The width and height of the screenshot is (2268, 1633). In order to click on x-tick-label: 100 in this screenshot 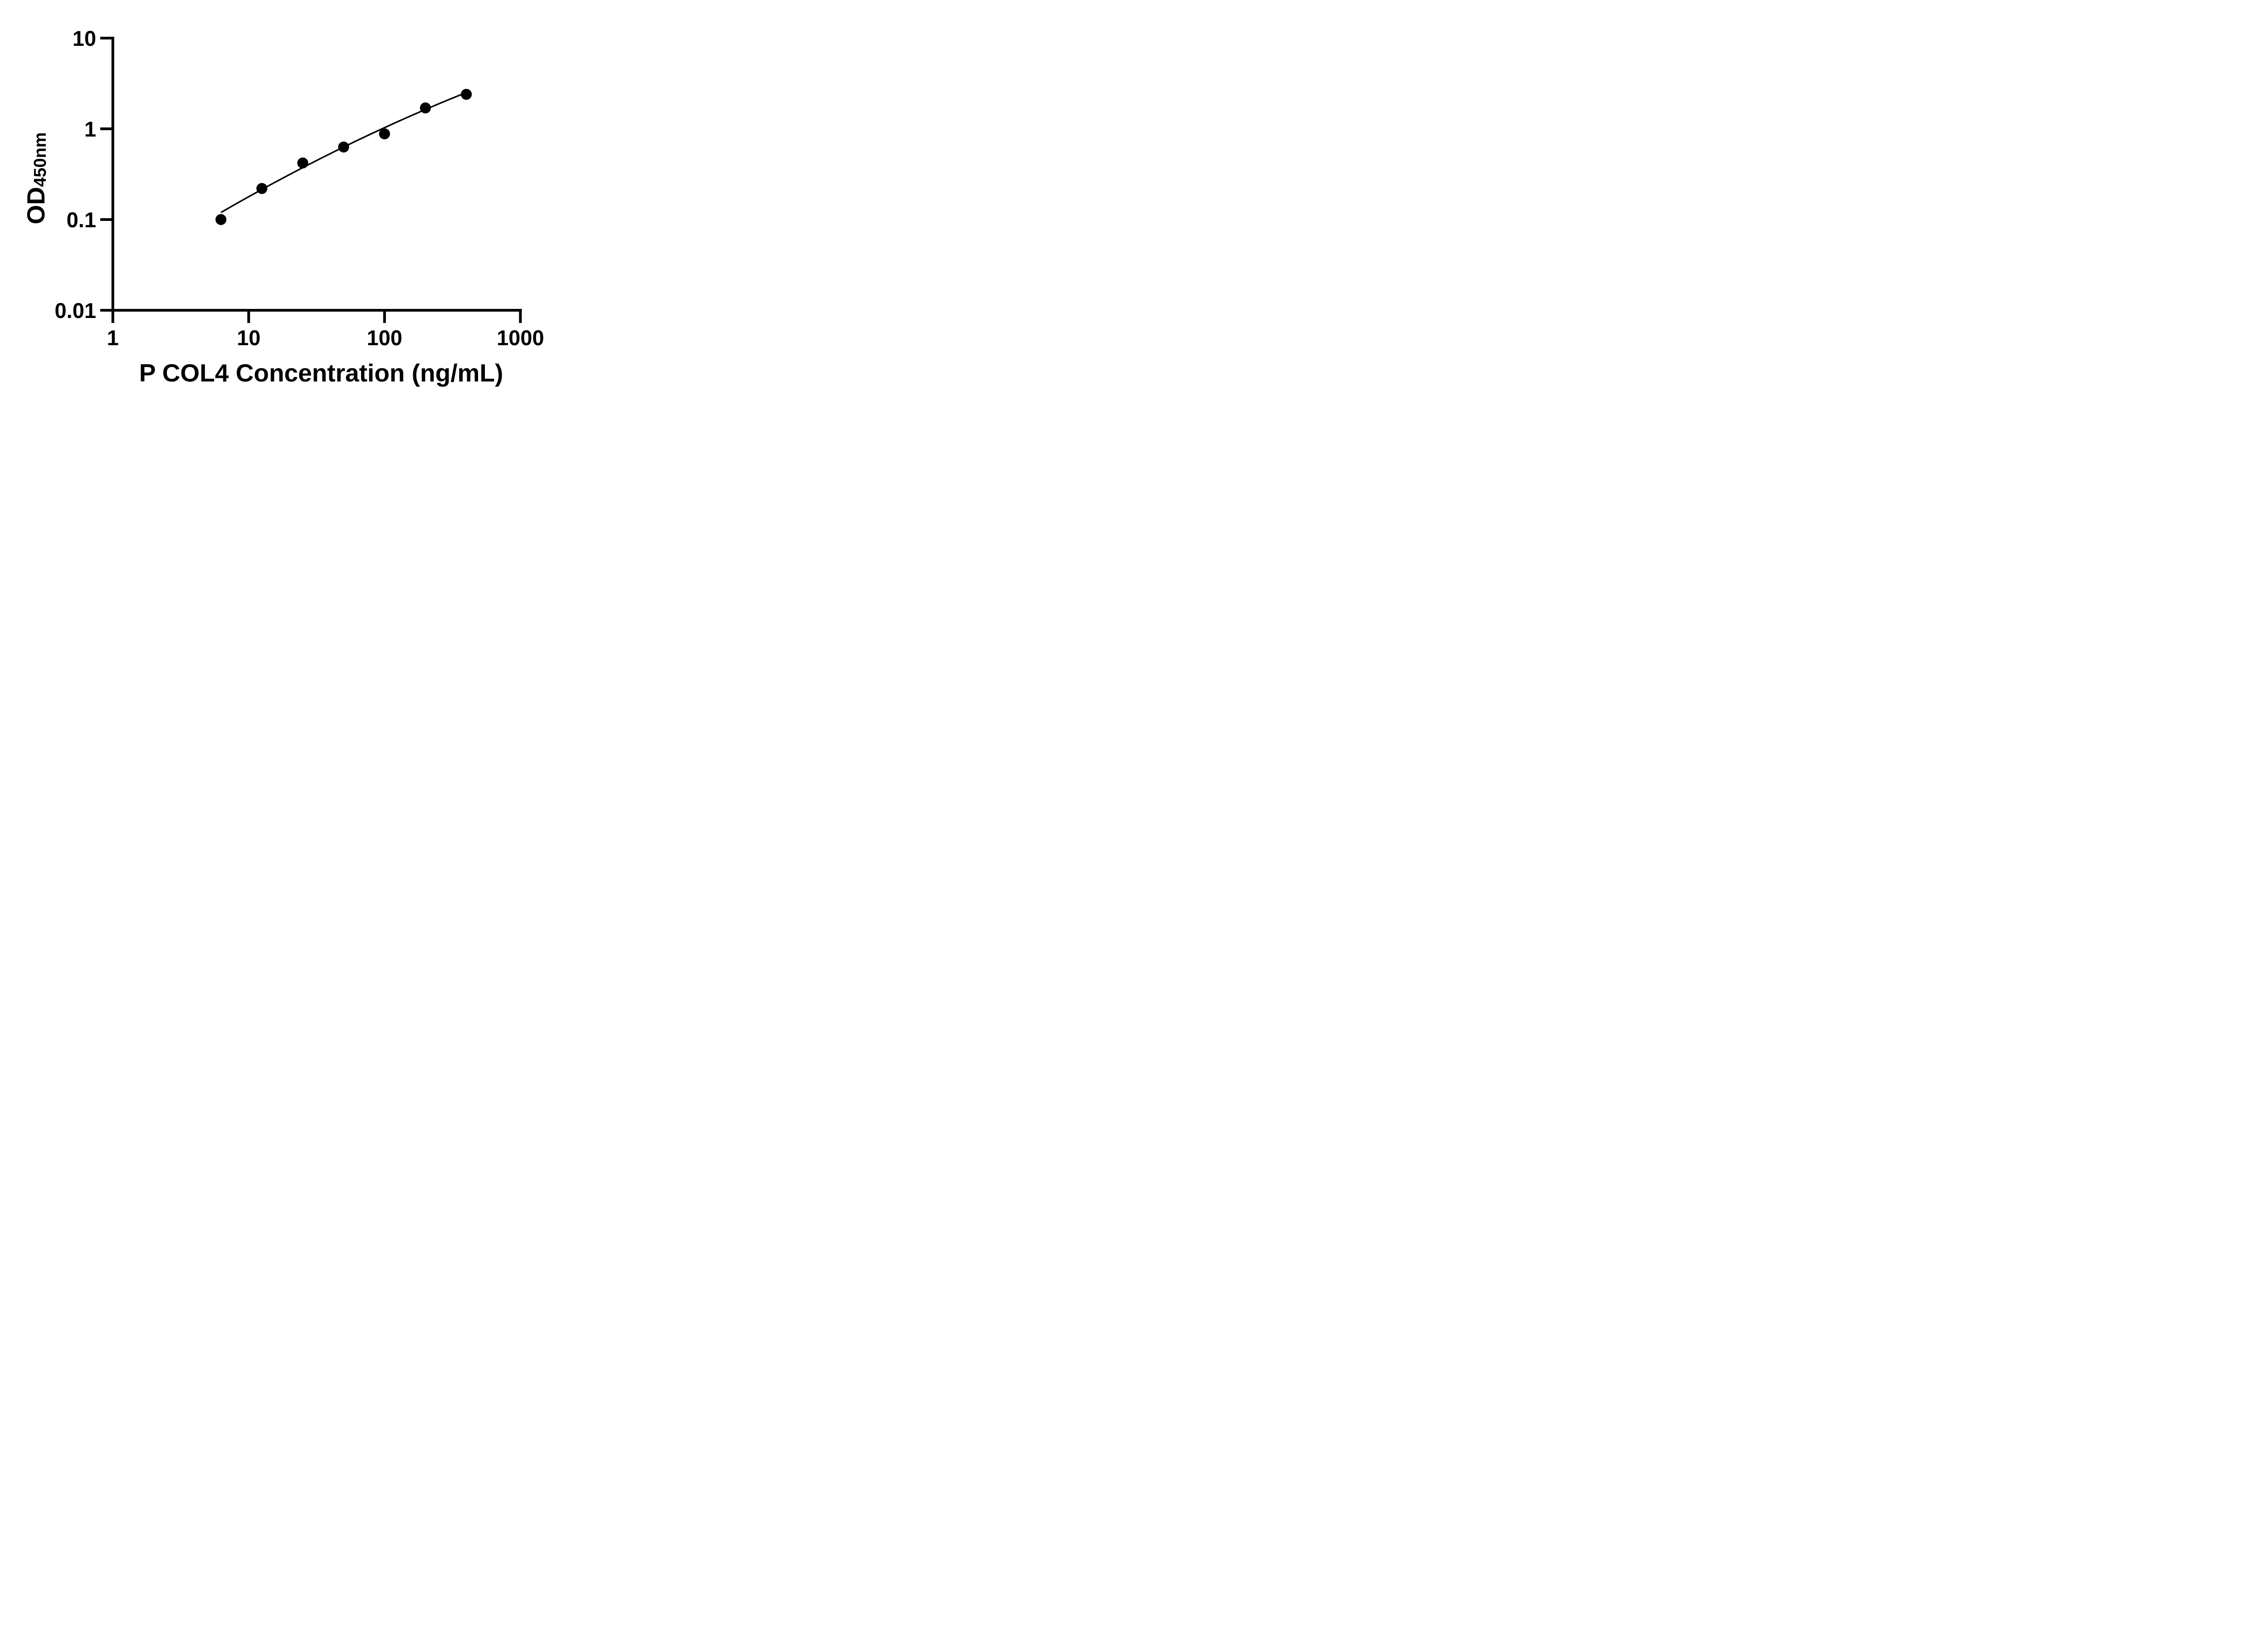, I will do `click(385, 338)`.